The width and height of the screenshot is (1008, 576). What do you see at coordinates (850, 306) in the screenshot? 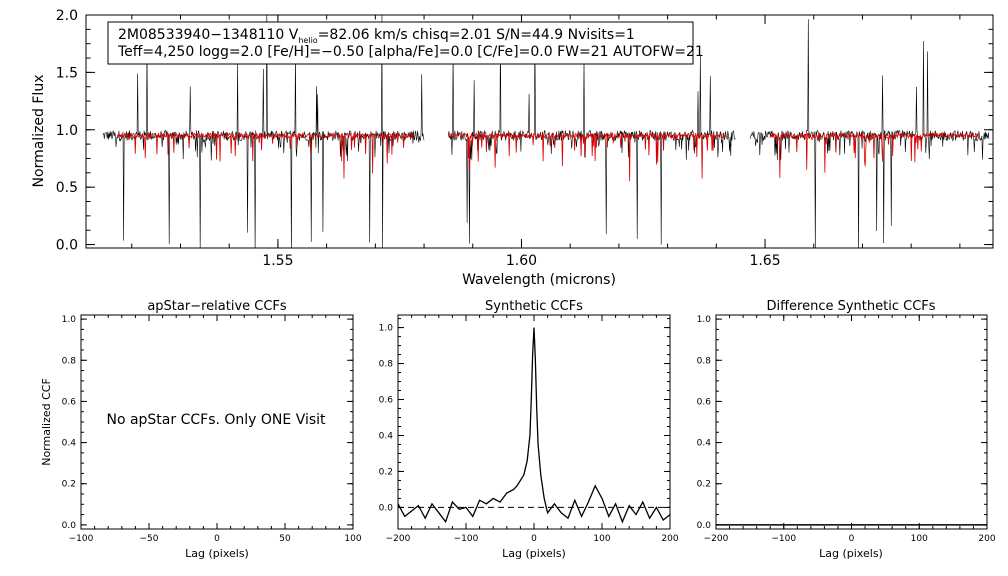
I see `difference-ccf-title: Difference Synthetic CCFs` at bounding box center [850, 306].